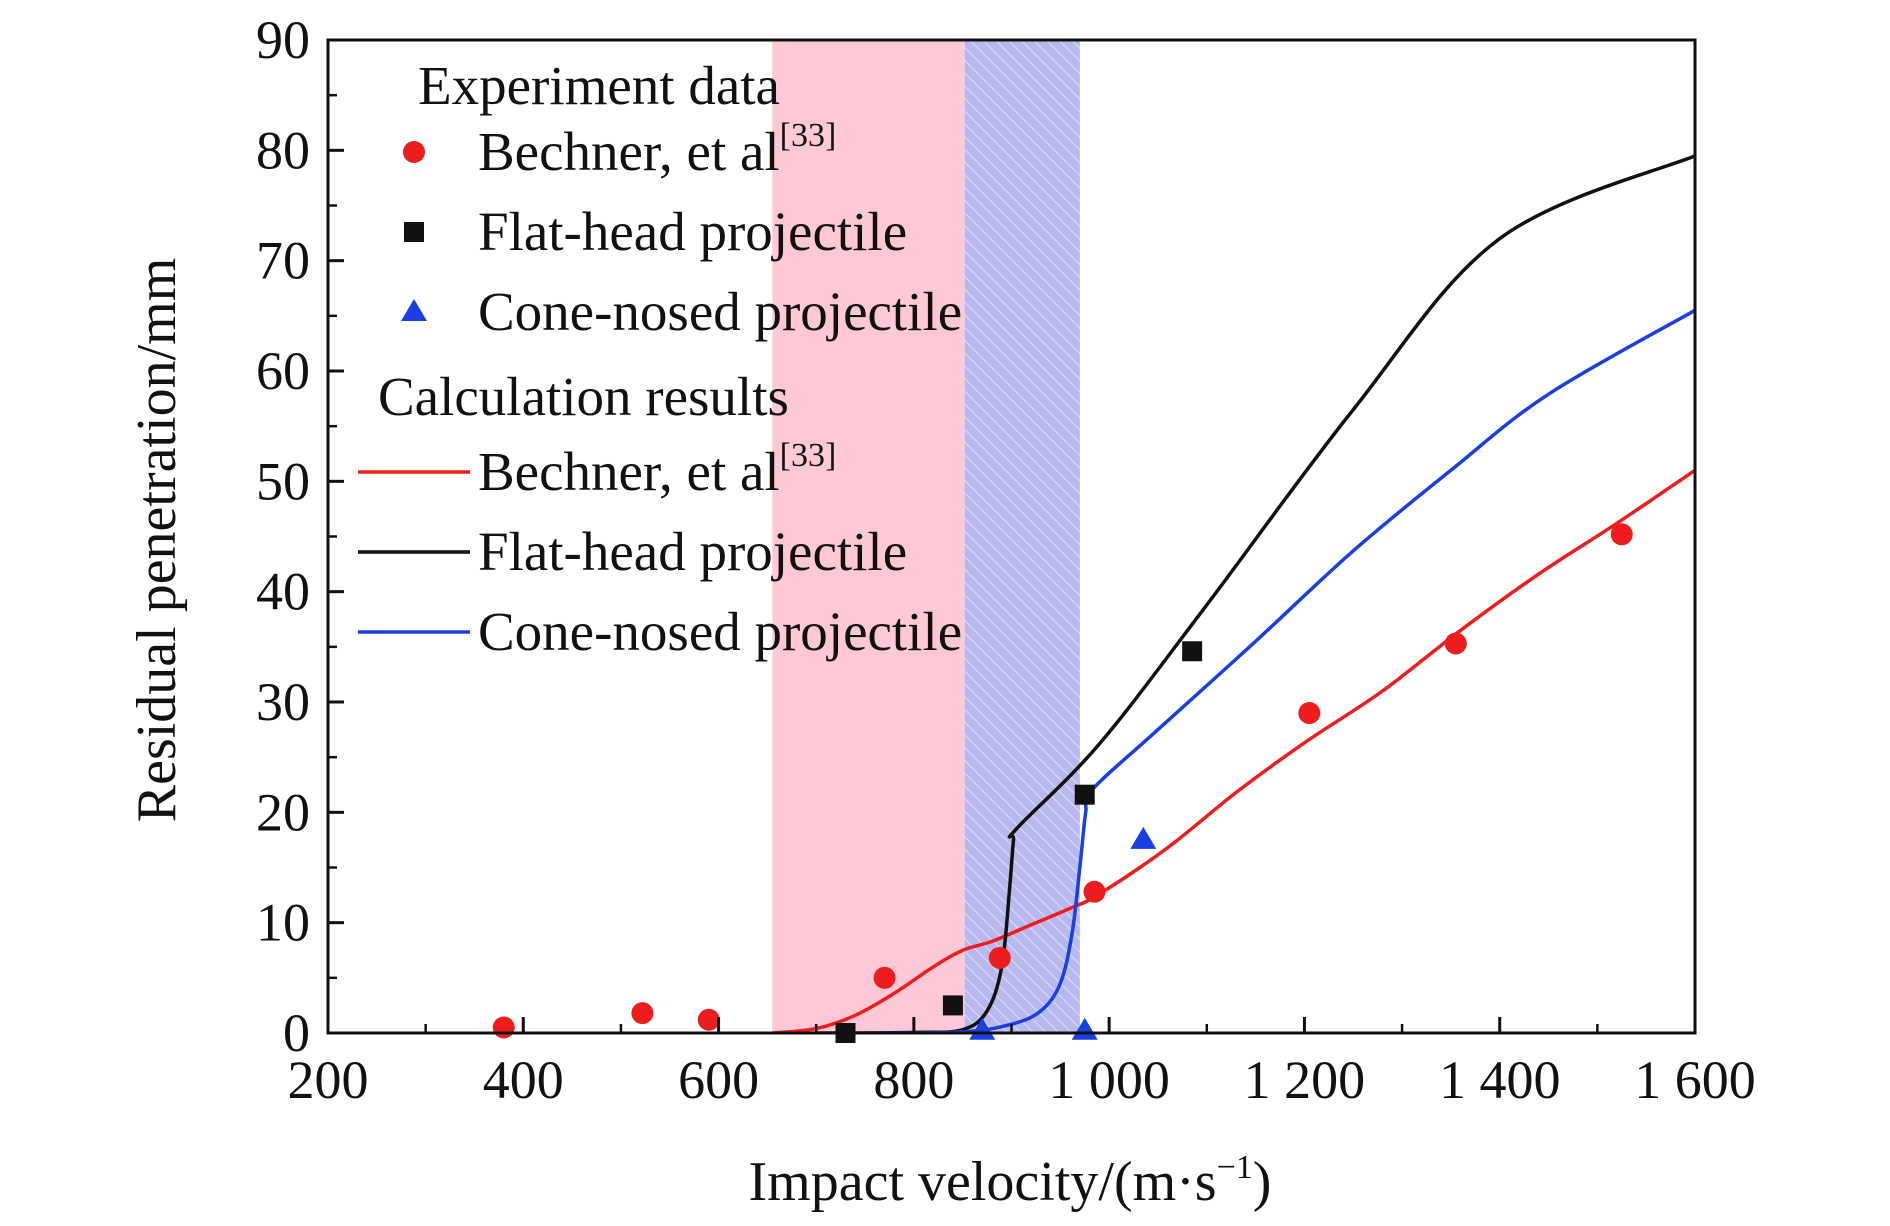 Image resolution: width=1890 pixels, height=1226 pixels. Describe the element at coordinates (283, 702) in the screenshot. I see `y-tick-label-3: 30` at that location.